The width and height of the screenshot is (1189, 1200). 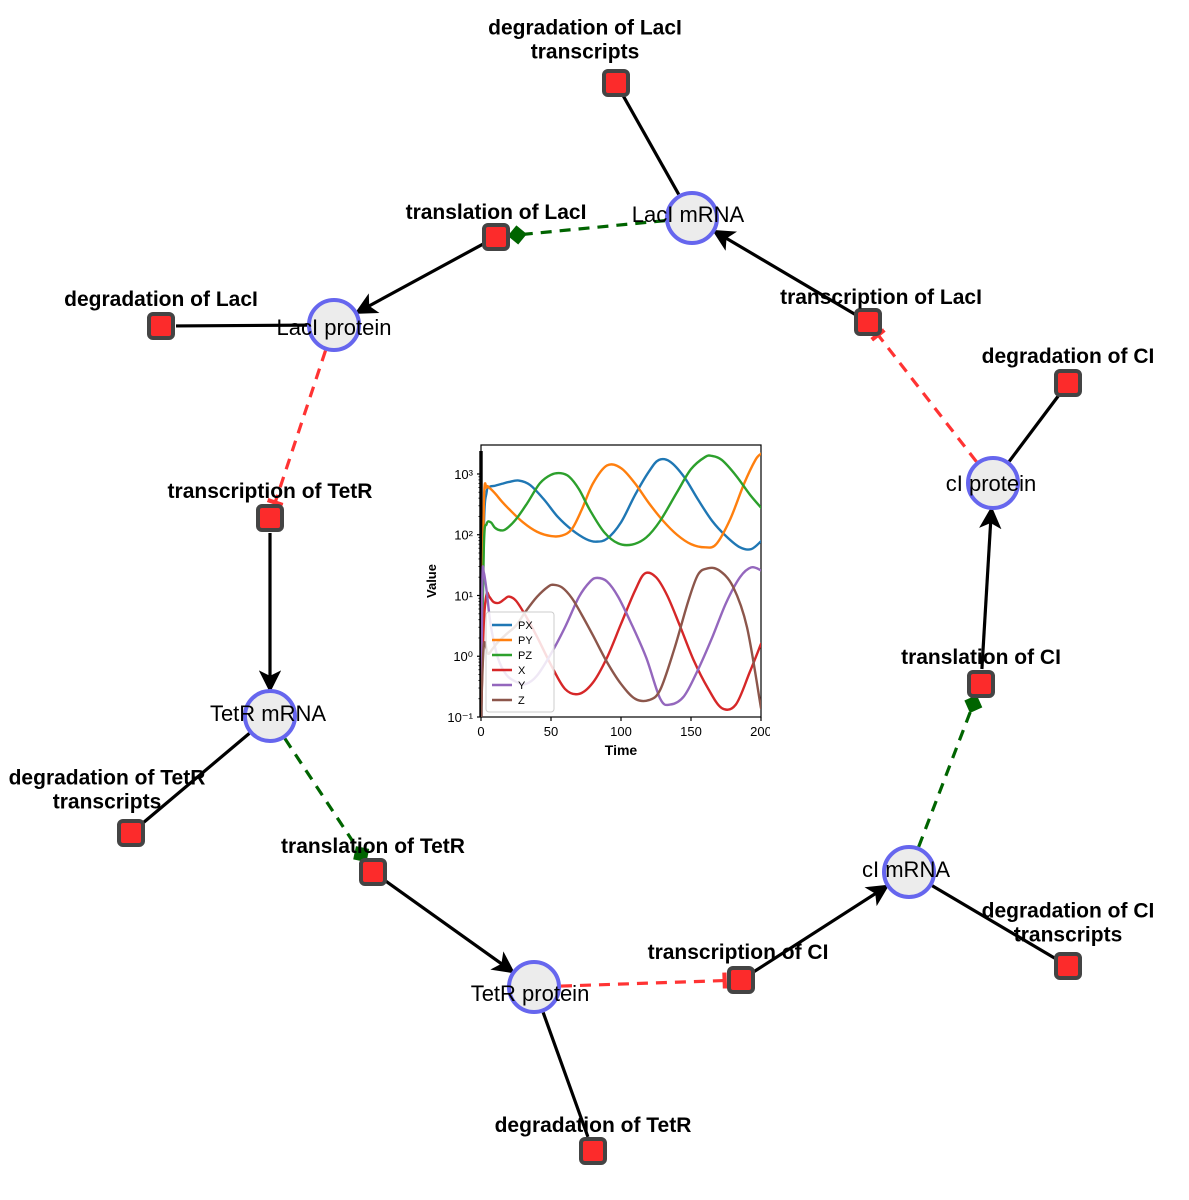 I want to click on x-tick-label: 150, so click(x=691, y=731).